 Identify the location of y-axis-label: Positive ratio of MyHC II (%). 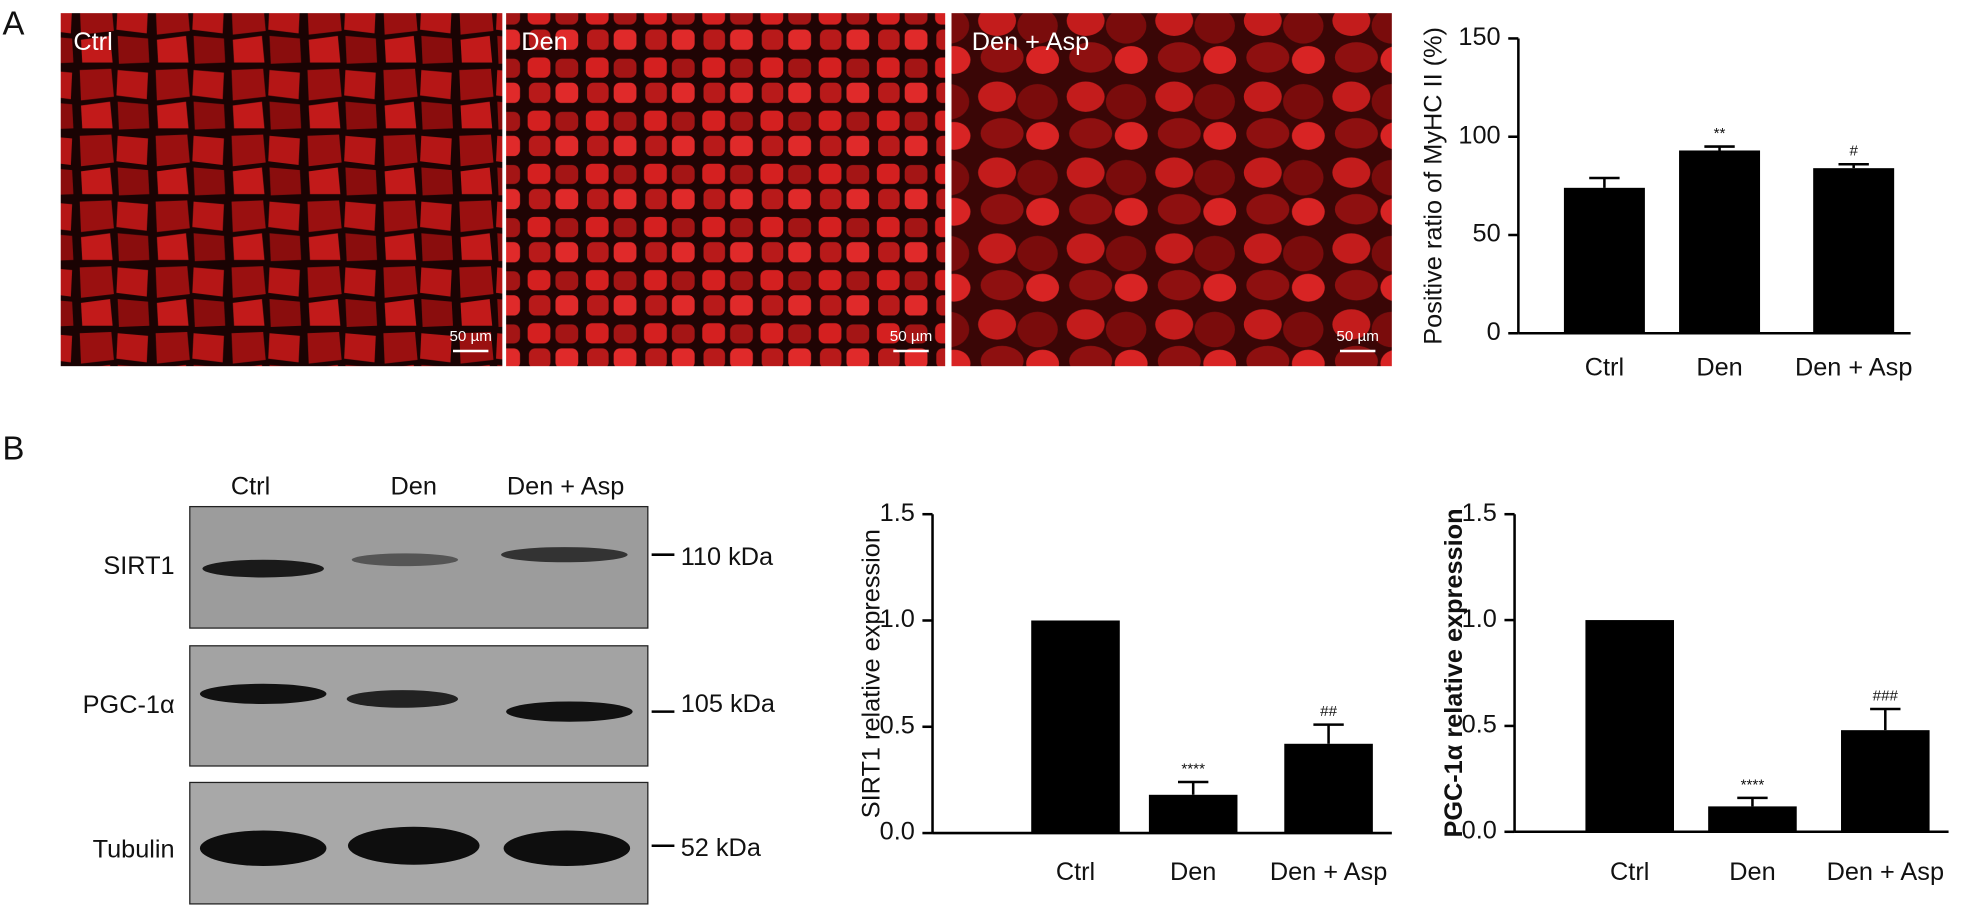
(1434, 186).